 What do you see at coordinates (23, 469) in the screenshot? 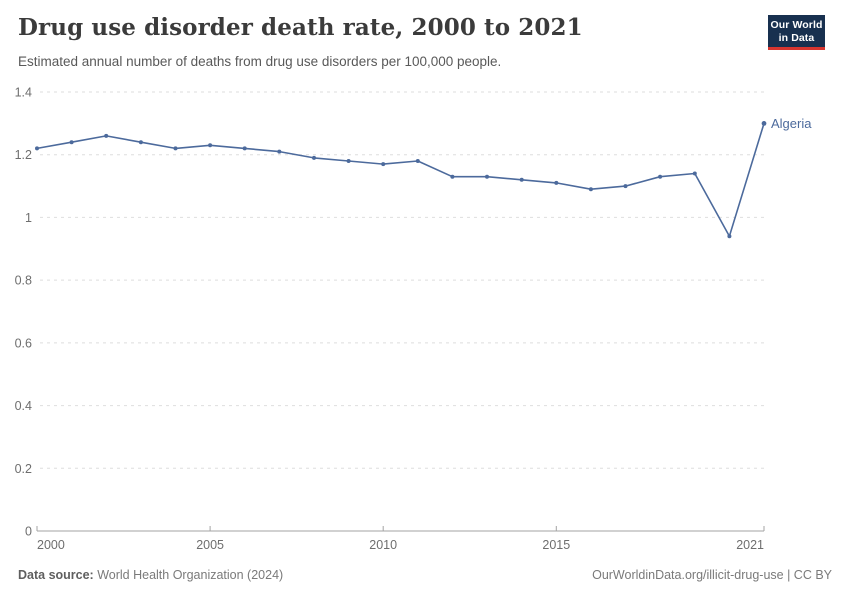
I see `y-axis-tick-label: 0.2` at bounding box center [23, 469].